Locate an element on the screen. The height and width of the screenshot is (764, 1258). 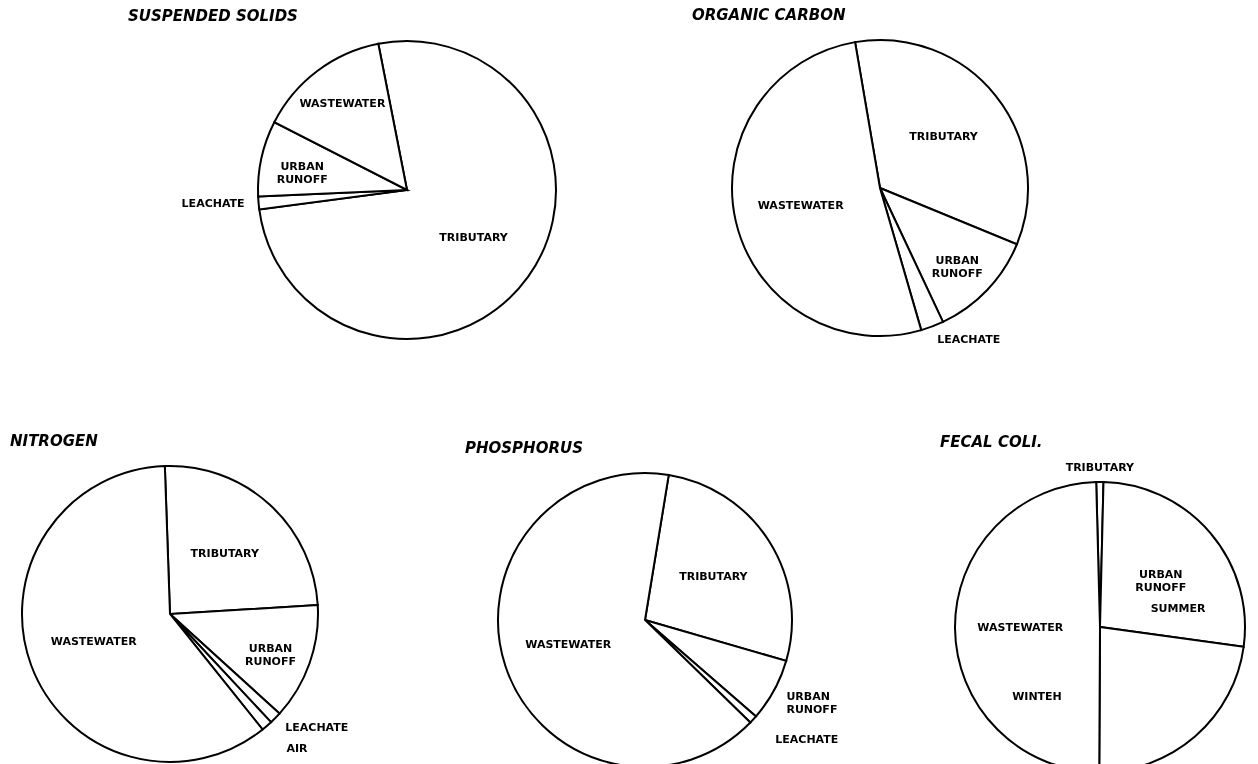
slice-label: AIR is located at coordinates (297, 748).